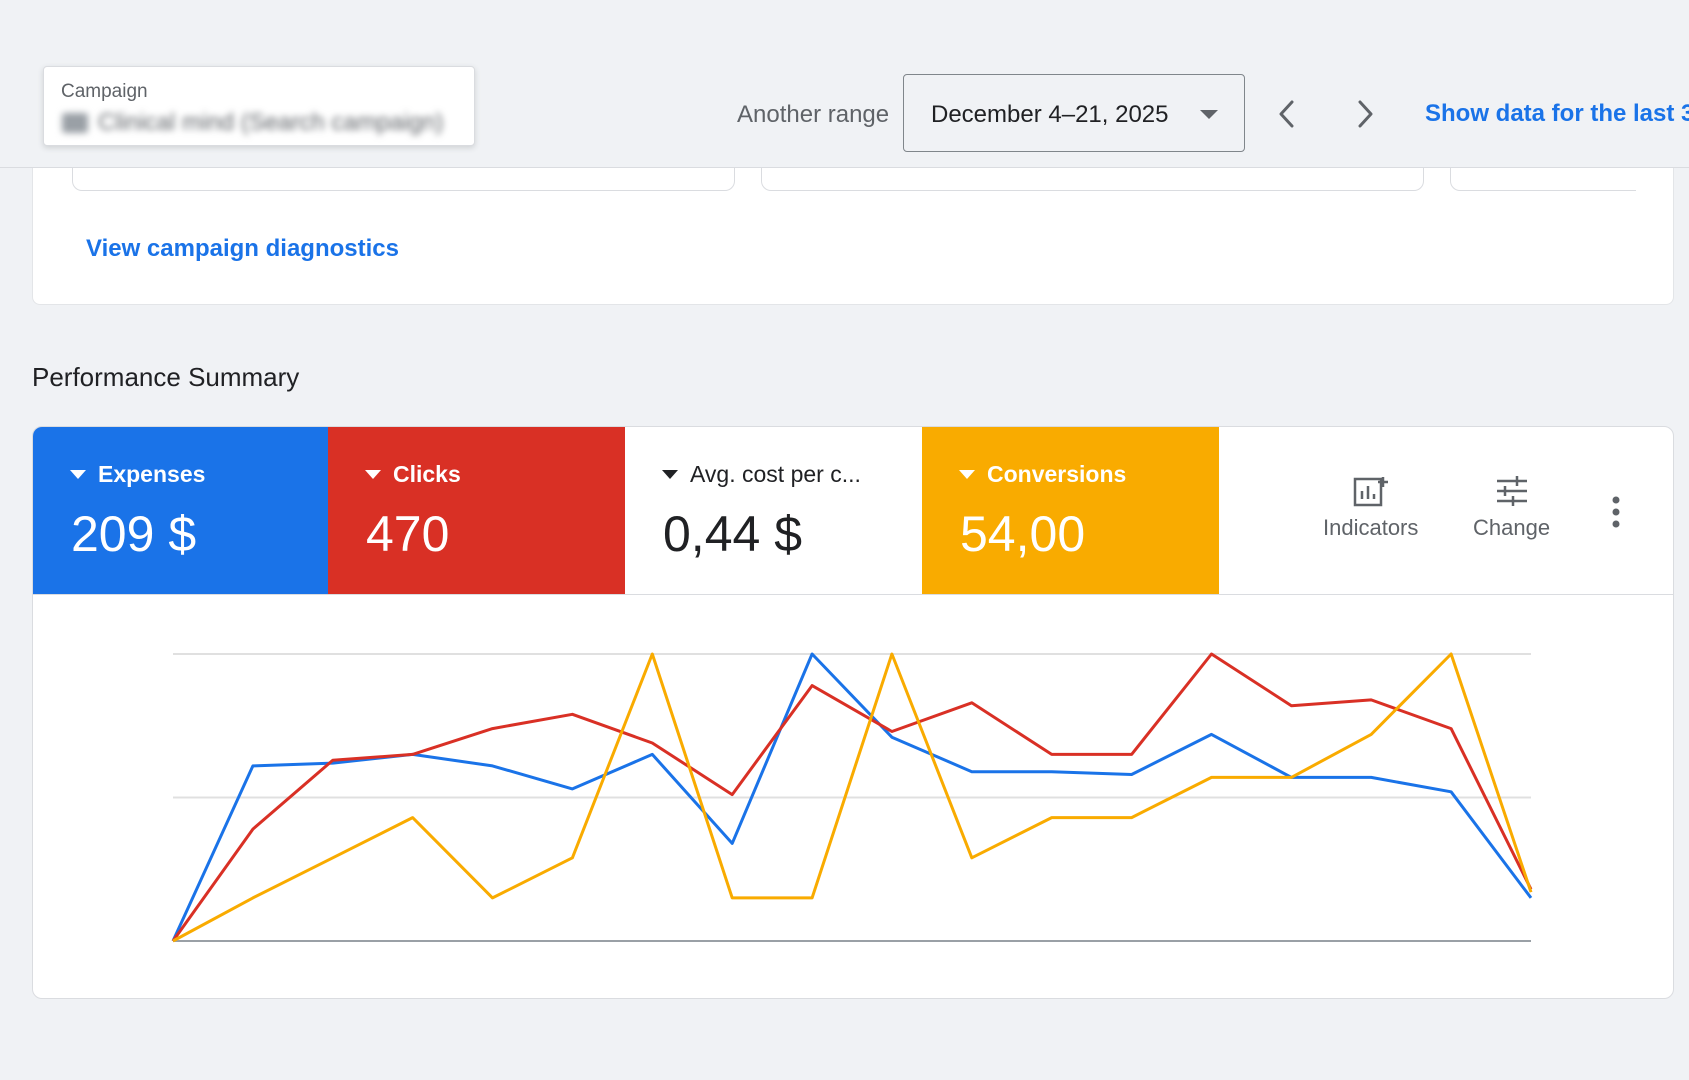 The width and height of the screenshot is (1689, 1080). I want to click on metric-tile-expenses: Expenses 209 $, so click(180, 510).